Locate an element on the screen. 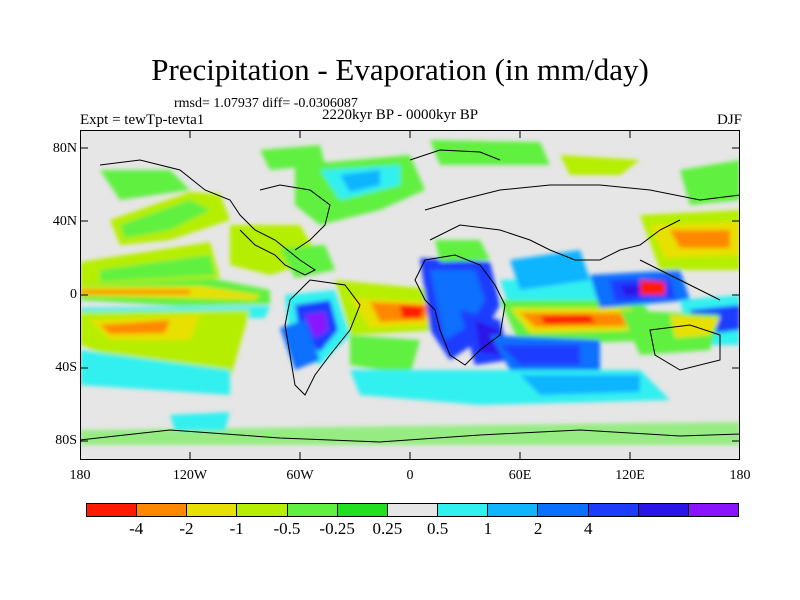  lat-label-80n: 80N is located at coordinates (64, 148).